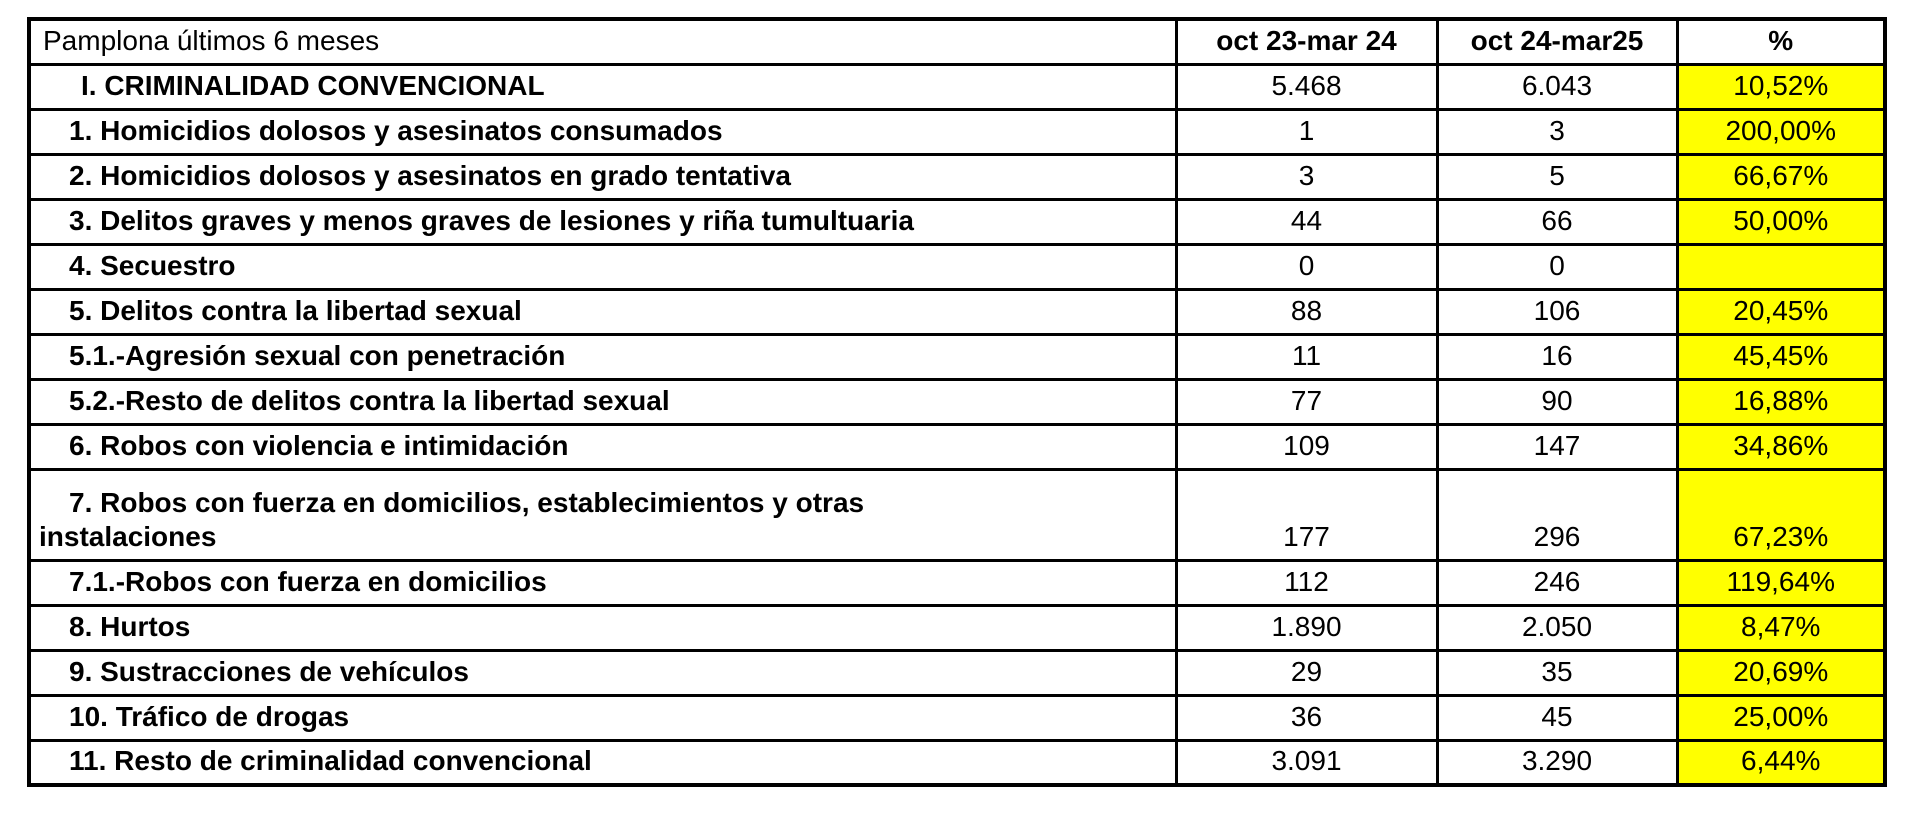 The height and width of the screenshot is (818, 1920). I want to click on column-header-oct24-mar25: oct 24-mar25, so click(1557, 41).